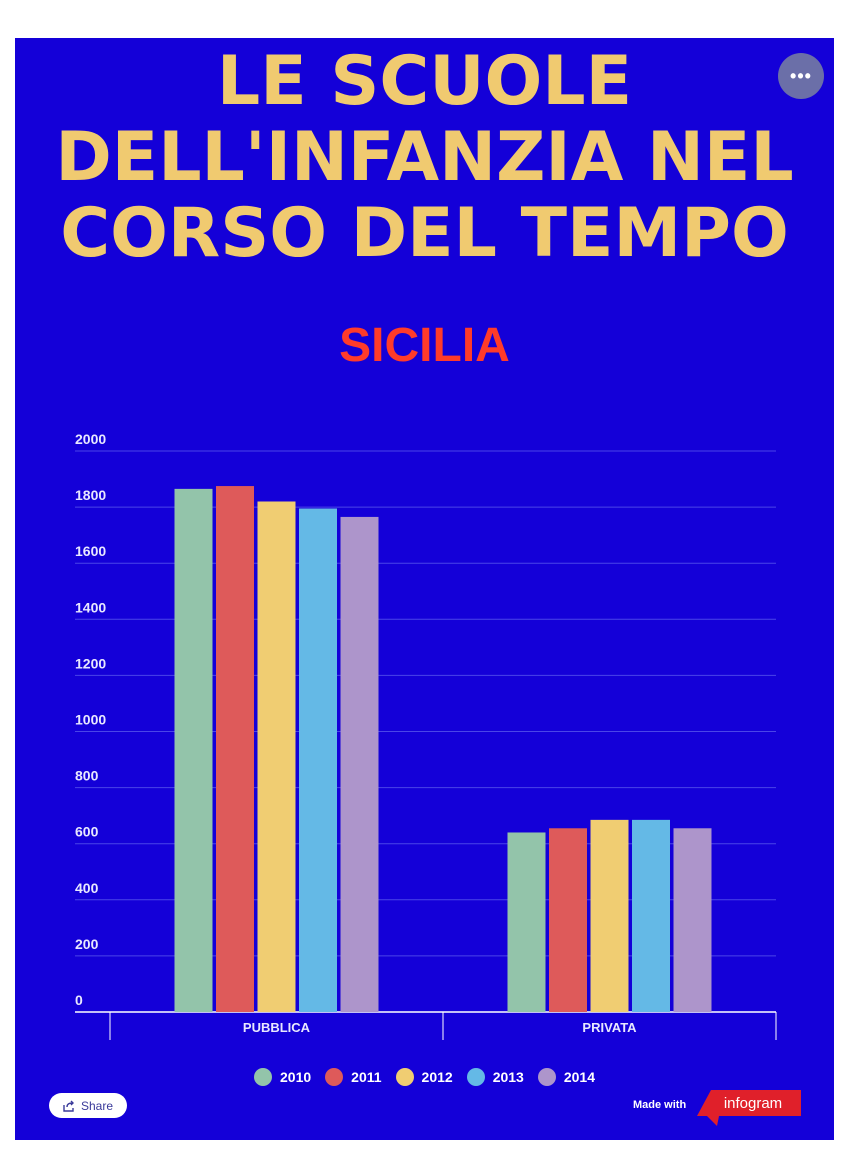  I want to click on share-icon, so click(68, 1106).